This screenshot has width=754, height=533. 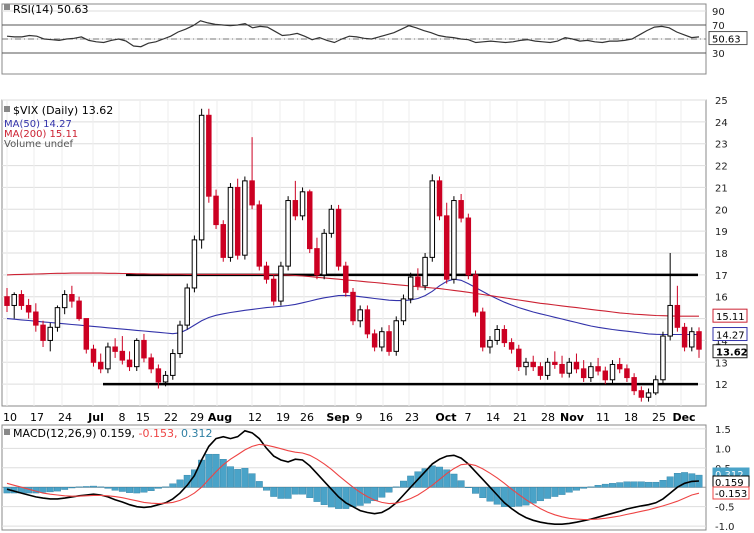 I want to click on price-value-label: 14.27, so click(x=730, y=336).